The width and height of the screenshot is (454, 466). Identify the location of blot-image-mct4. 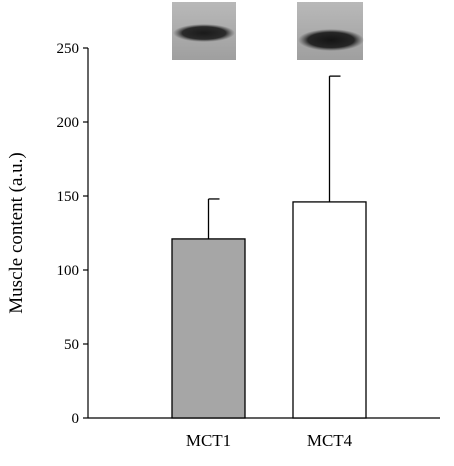
(330, 31).